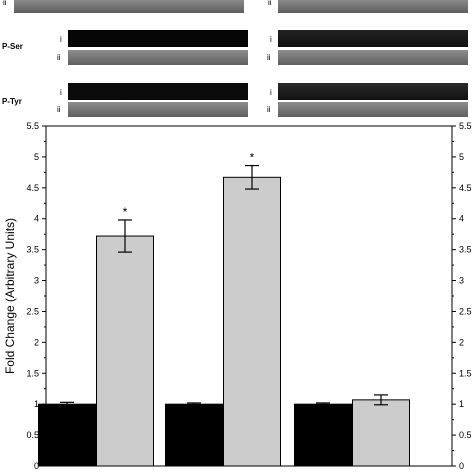 The image size is (474, 474). What do you see at coordinates (36, 157) in the screenshot?
I see `y-tick-label-left: 5` at bounding box center [36, 157].